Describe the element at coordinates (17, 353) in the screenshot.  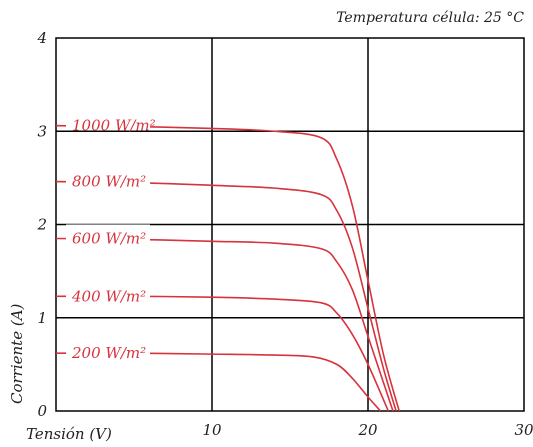
I see `y-axis-title: Corriente (A)` at that location.